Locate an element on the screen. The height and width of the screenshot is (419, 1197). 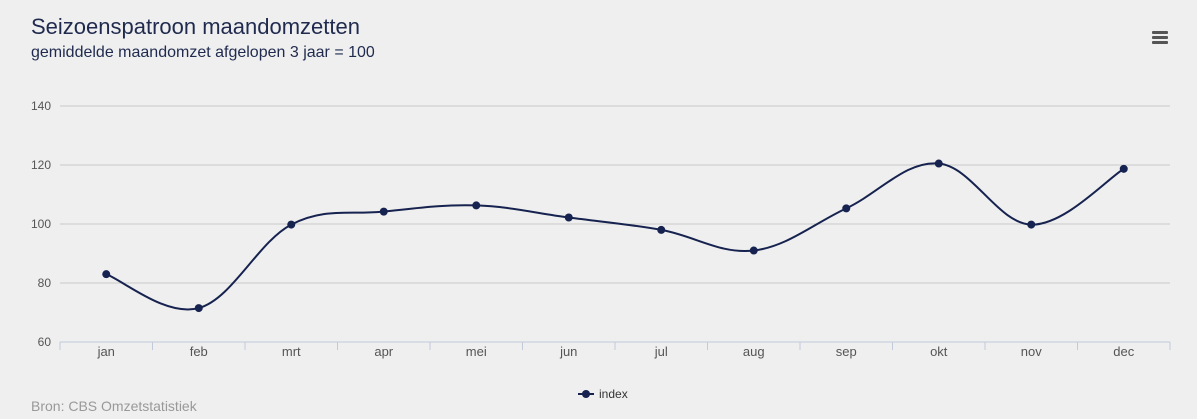
data-point-apr is located at coordinates (383, 211).